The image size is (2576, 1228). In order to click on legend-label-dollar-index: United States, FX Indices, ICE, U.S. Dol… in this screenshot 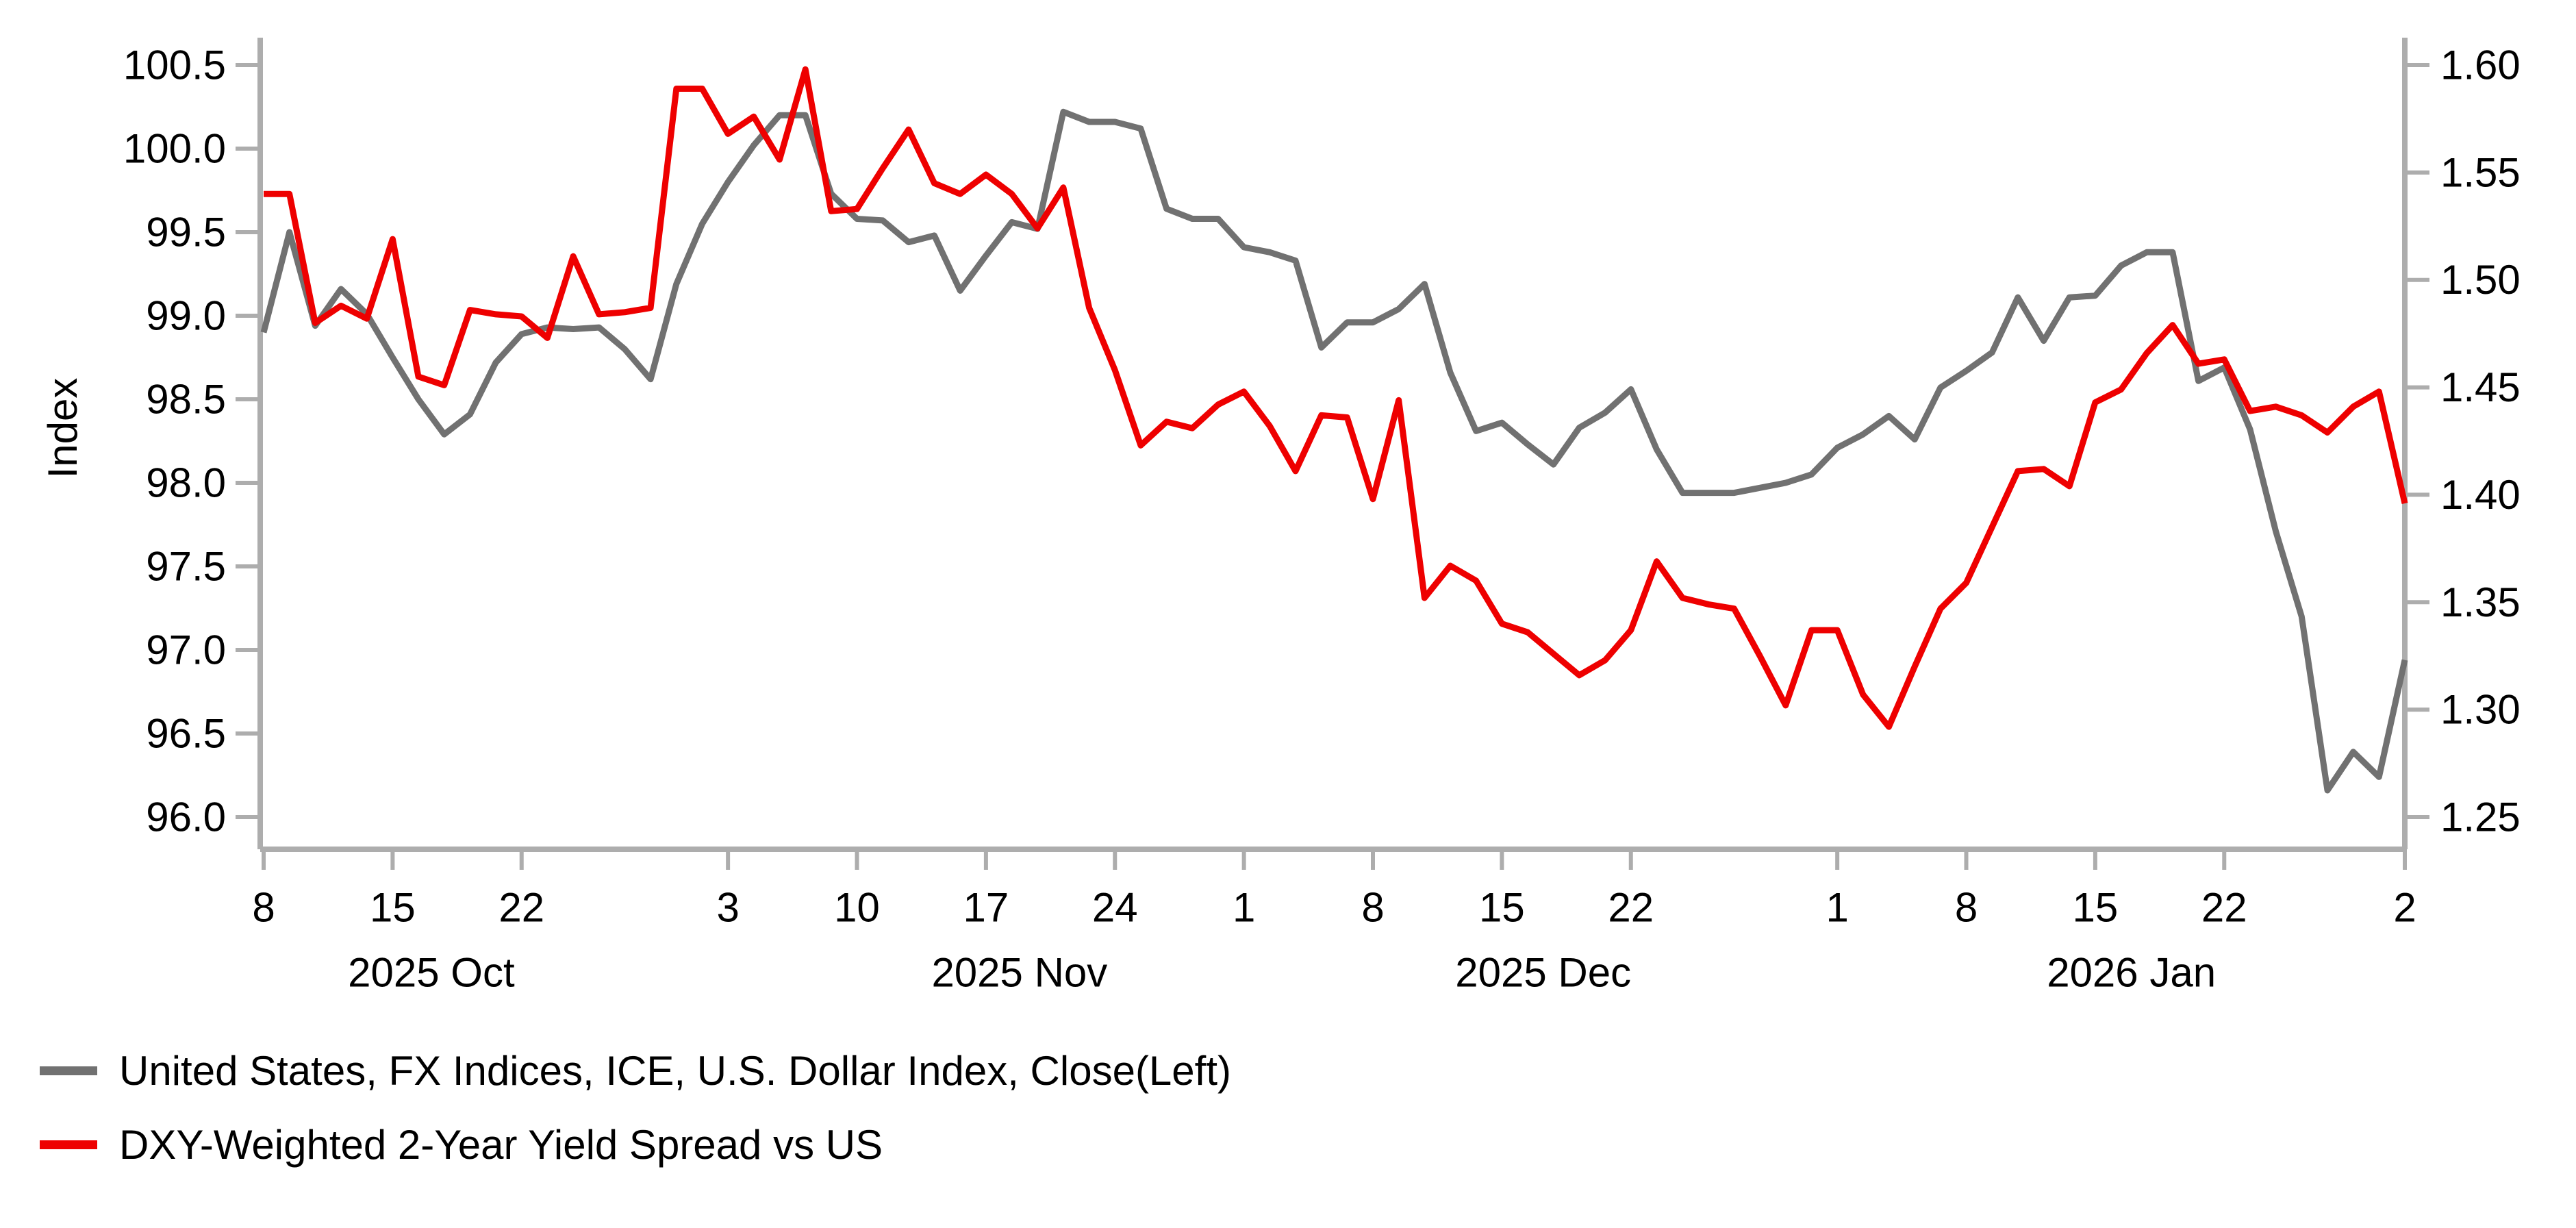, I will do `click(675, 1071)`.